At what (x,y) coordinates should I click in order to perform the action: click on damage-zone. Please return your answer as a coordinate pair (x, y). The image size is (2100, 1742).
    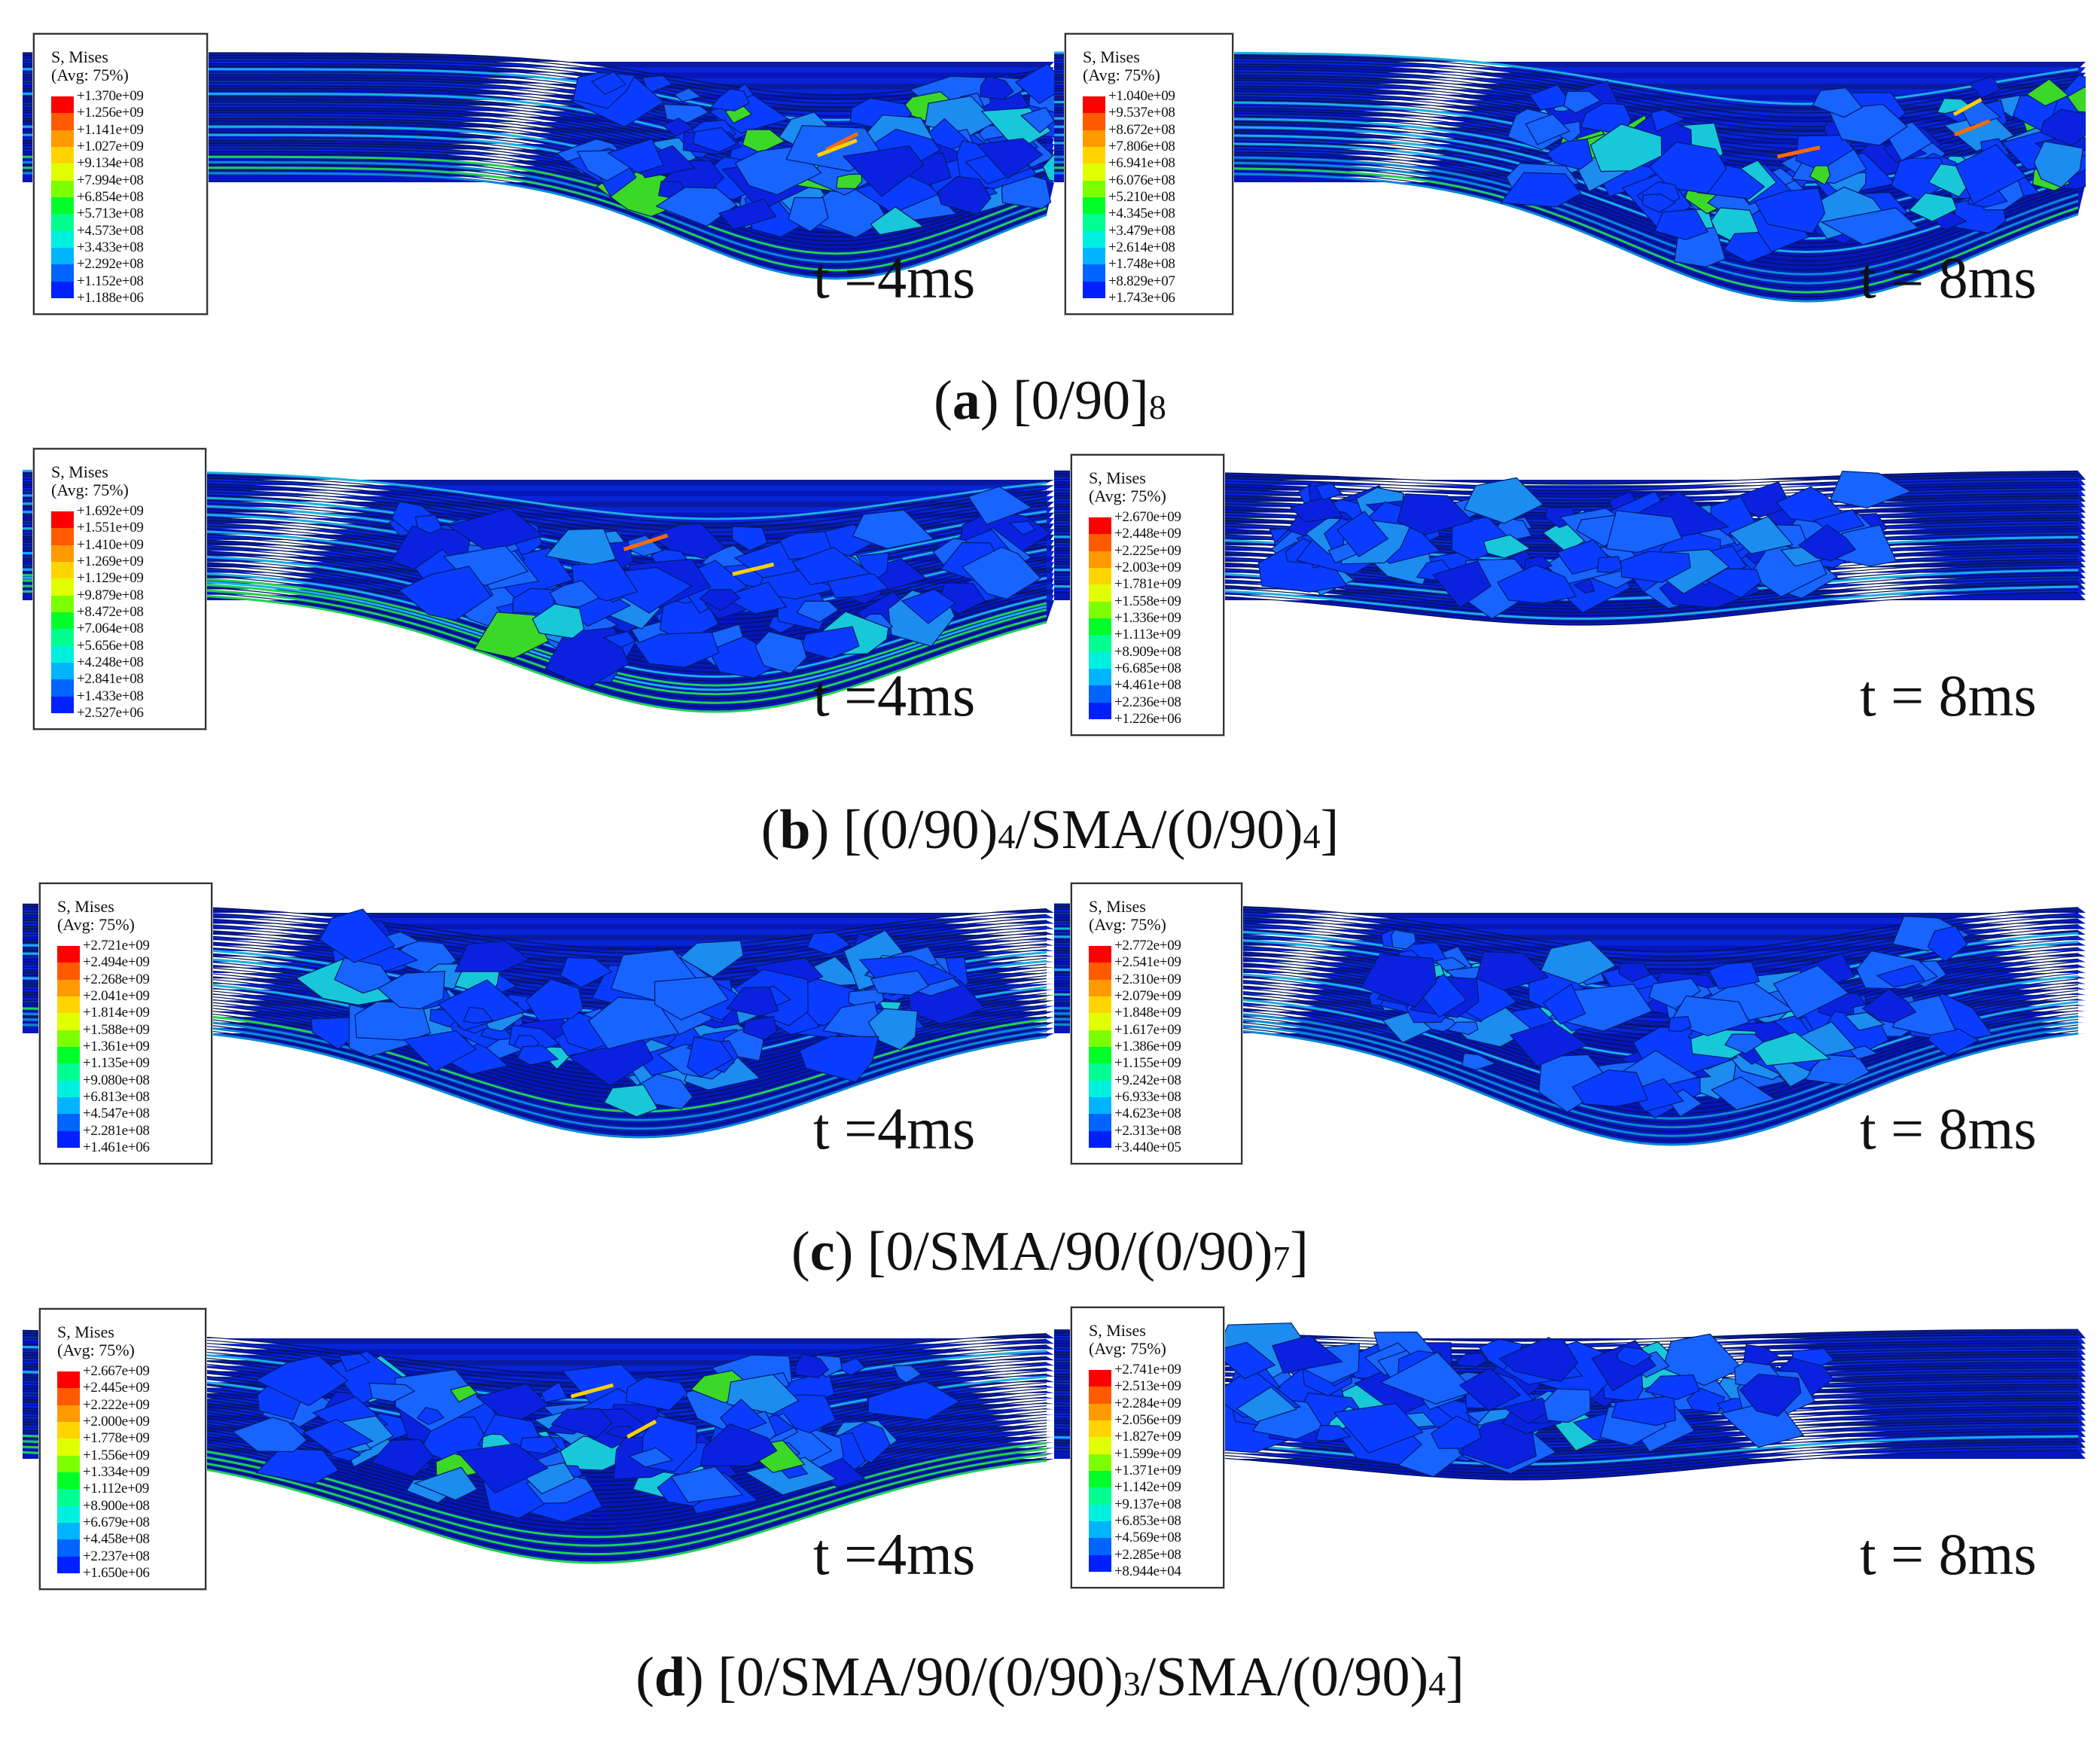
    Looking at the image, I should click on (1677, 1017).